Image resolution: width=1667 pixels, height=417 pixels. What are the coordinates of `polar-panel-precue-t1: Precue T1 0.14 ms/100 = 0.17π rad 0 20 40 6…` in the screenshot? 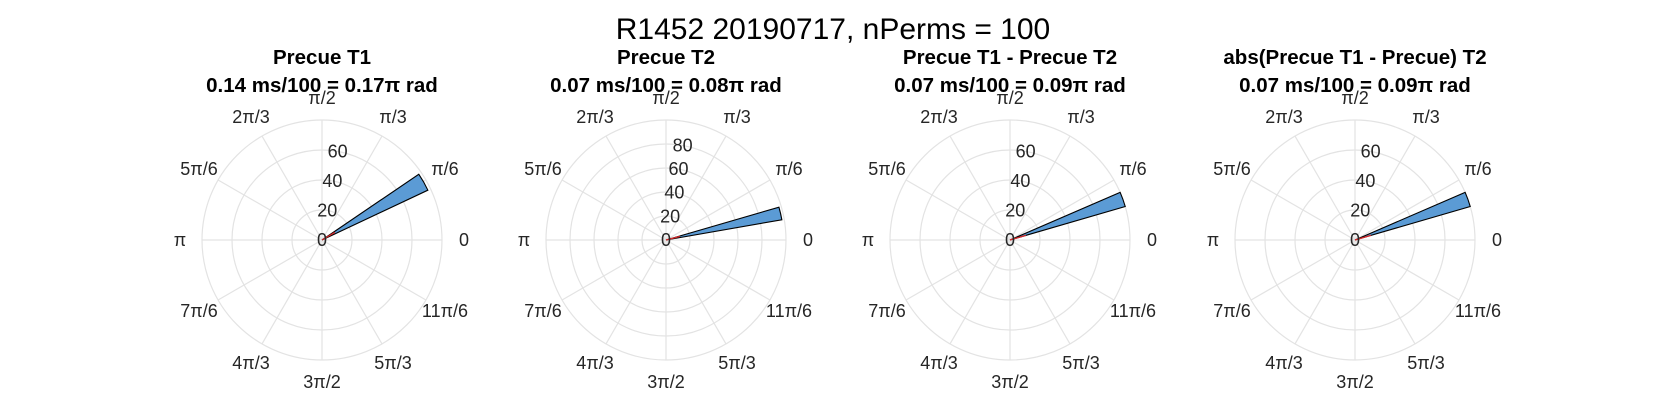 It's located at (321, 219).